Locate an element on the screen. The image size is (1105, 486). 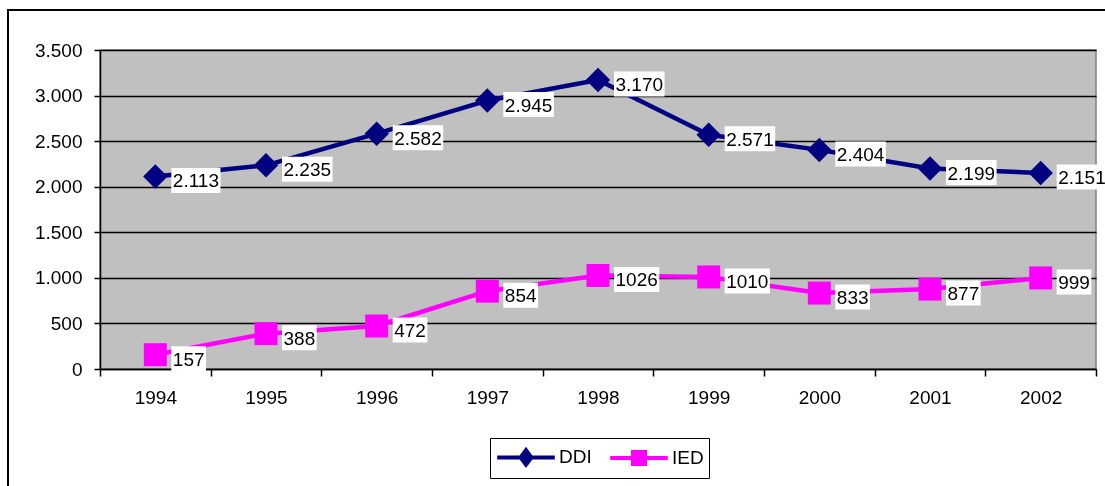
y-tick-label: 1.500 is located at coordinates (58, 232).